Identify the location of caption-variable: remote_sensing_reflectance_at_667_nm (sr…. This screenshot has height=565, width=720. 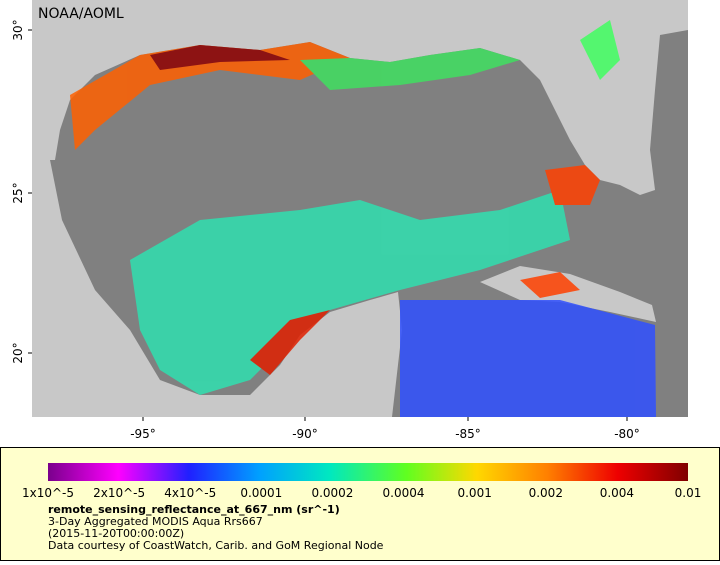
(194, 509).